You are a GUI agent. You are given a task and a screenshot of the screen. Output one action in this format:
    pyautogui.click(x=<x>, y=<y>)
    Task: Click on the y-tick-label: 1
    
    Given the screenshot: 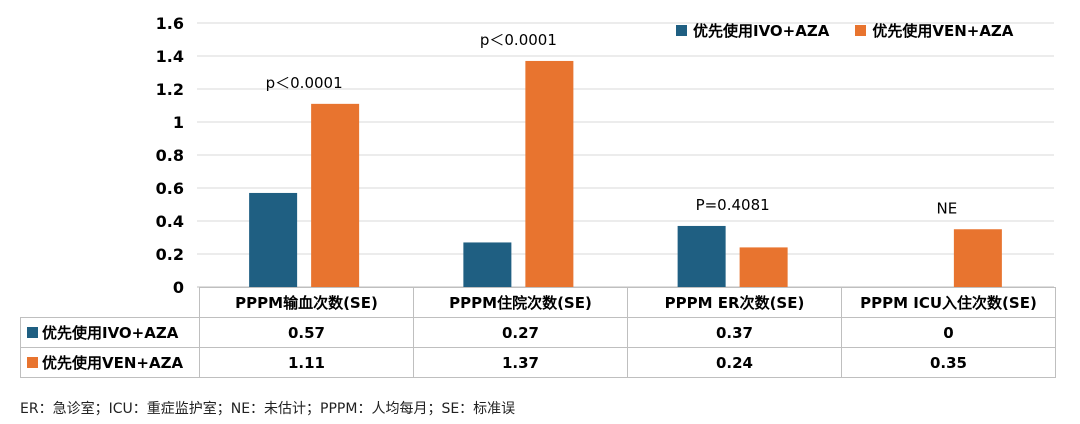 What is the action you would take?
    pyautogui.click(x=178, y=122)
    